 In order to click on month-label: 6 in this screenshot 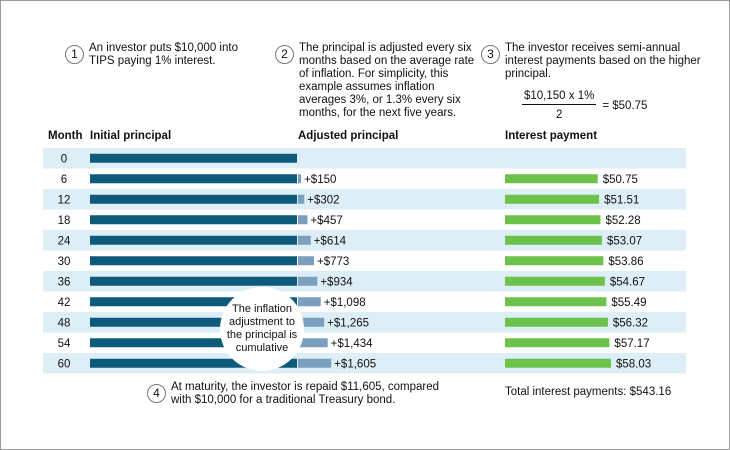, I will do `click(64, 180)`.